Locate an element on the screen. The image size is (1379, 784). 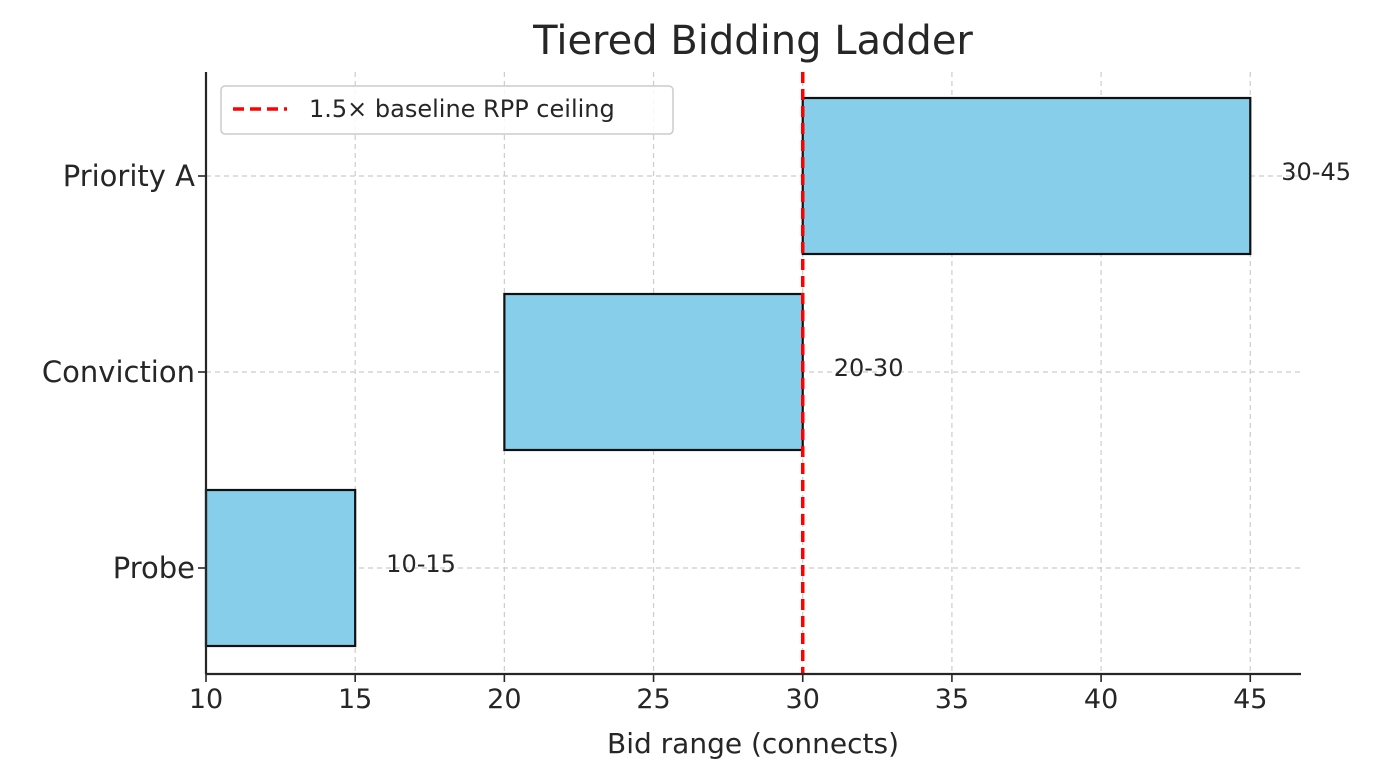
bar-value-label: 20-30 is located at coordinates (869, 368).